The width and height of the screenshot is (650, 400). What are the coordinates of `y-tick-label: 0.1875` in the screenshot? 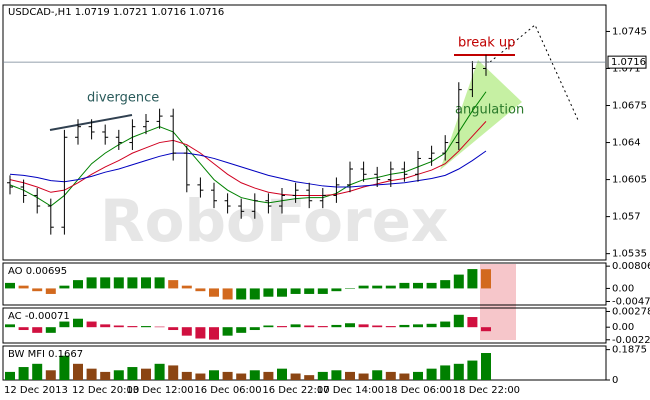 It's located at (629, 350).